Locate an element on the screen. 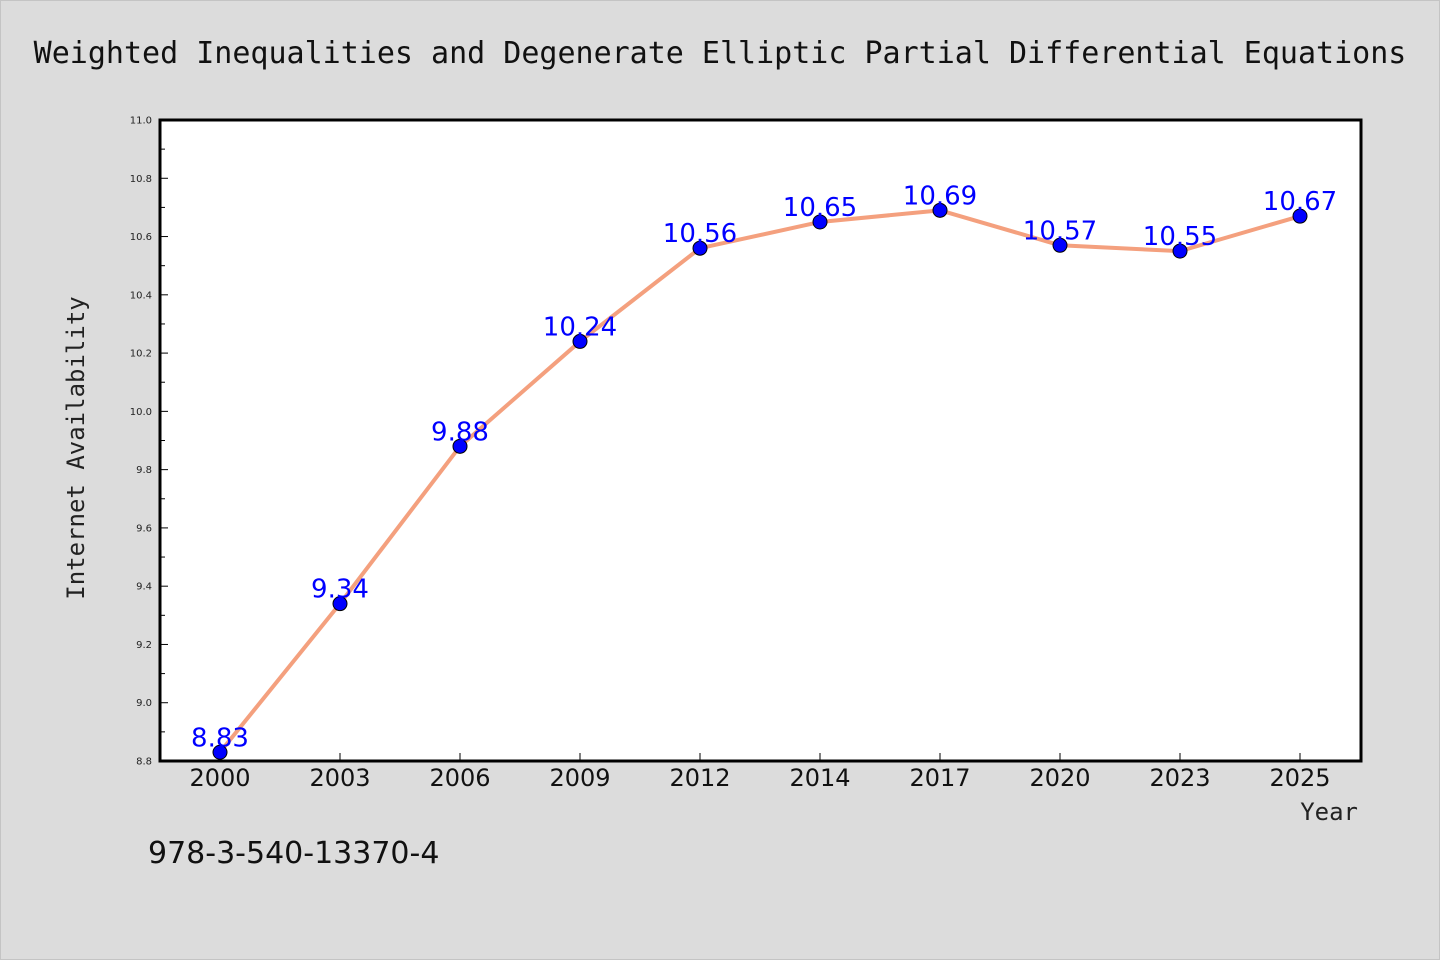 This screenshot has width=1440, height=960. x-tick-label: 2014 is located at coordinates (819, 778).